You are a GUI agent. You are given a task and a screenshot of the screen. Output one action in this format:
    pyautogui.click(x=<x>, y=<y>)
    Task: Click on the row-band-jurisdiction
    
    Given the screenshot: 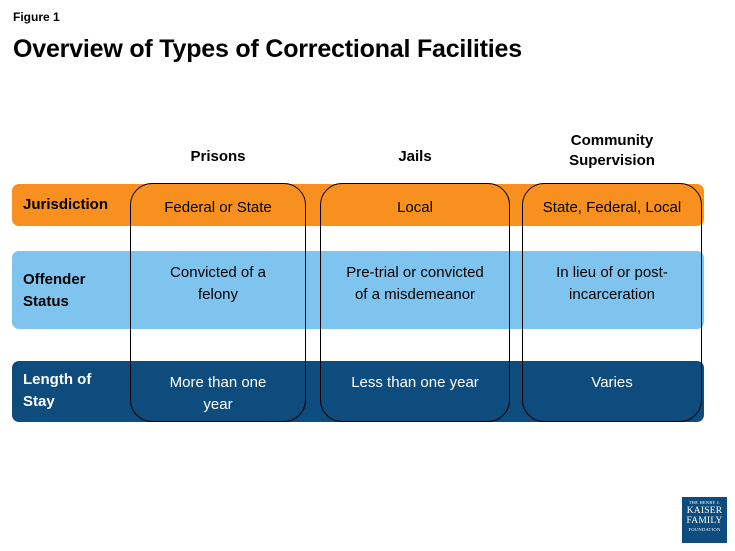 What is the action you would take?
    pyautogui.click(x=358, y=205)
    